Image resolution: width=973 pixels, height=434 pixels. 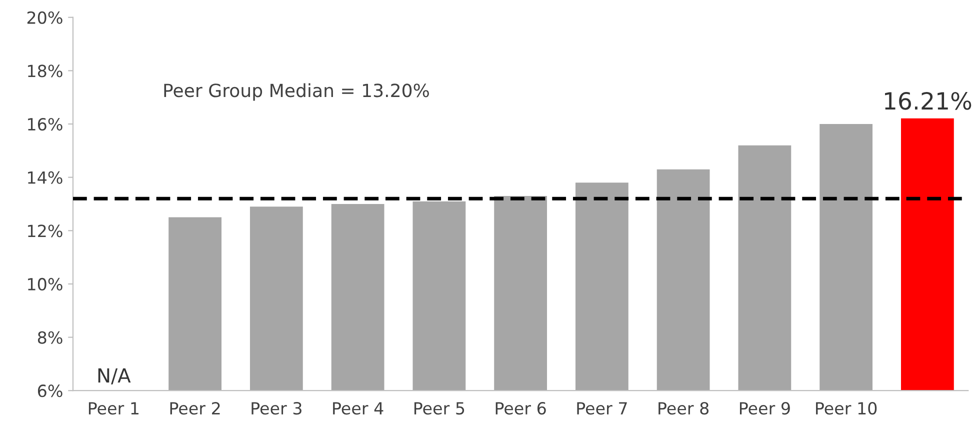 What do you see at coordinates (50, 337) in the screenshot?
I see `y-tick-label: 8%` at bounding box center [50, 337].